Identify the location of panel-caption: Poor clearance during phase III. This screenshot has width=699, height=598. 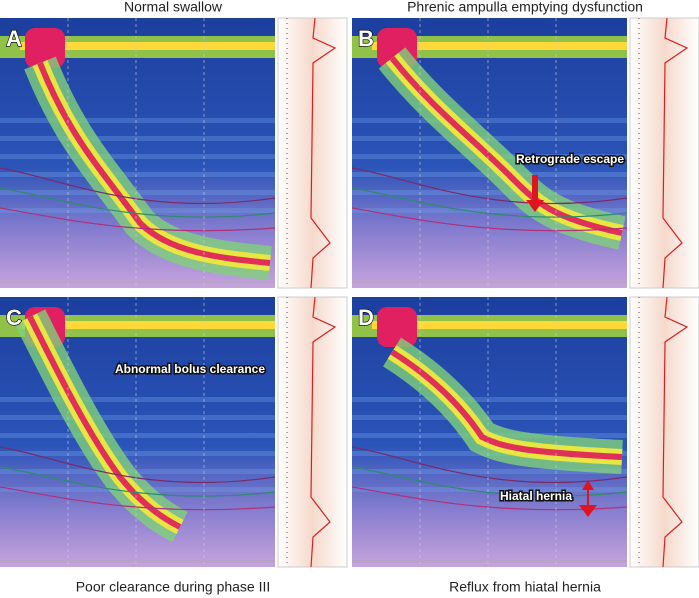
(173, 587).